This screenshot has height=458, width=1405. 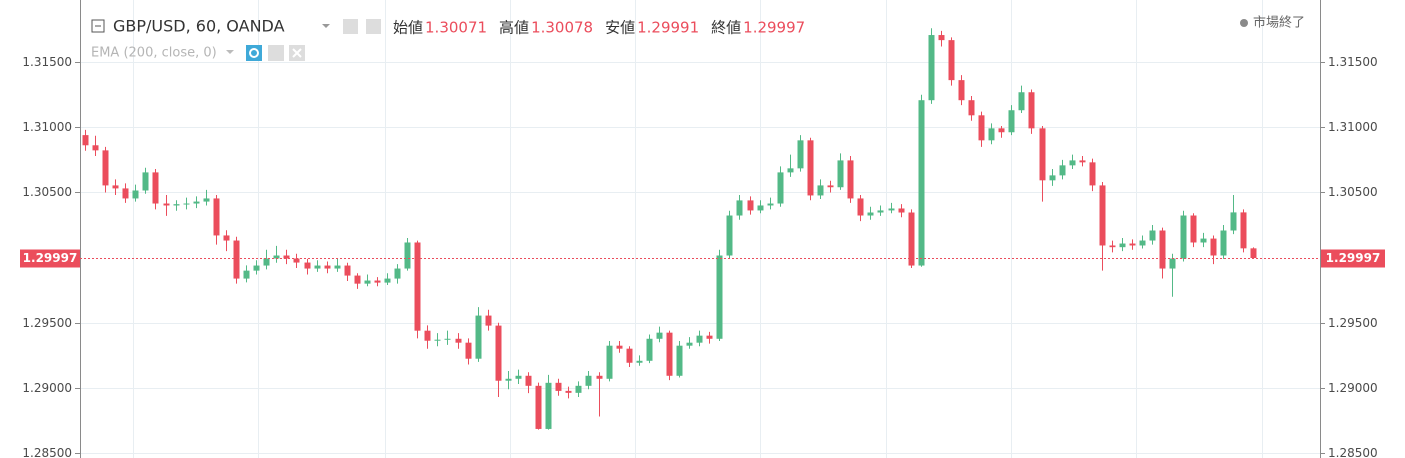 I want to click on legend-label: 始値, so click(x=408, y=28).